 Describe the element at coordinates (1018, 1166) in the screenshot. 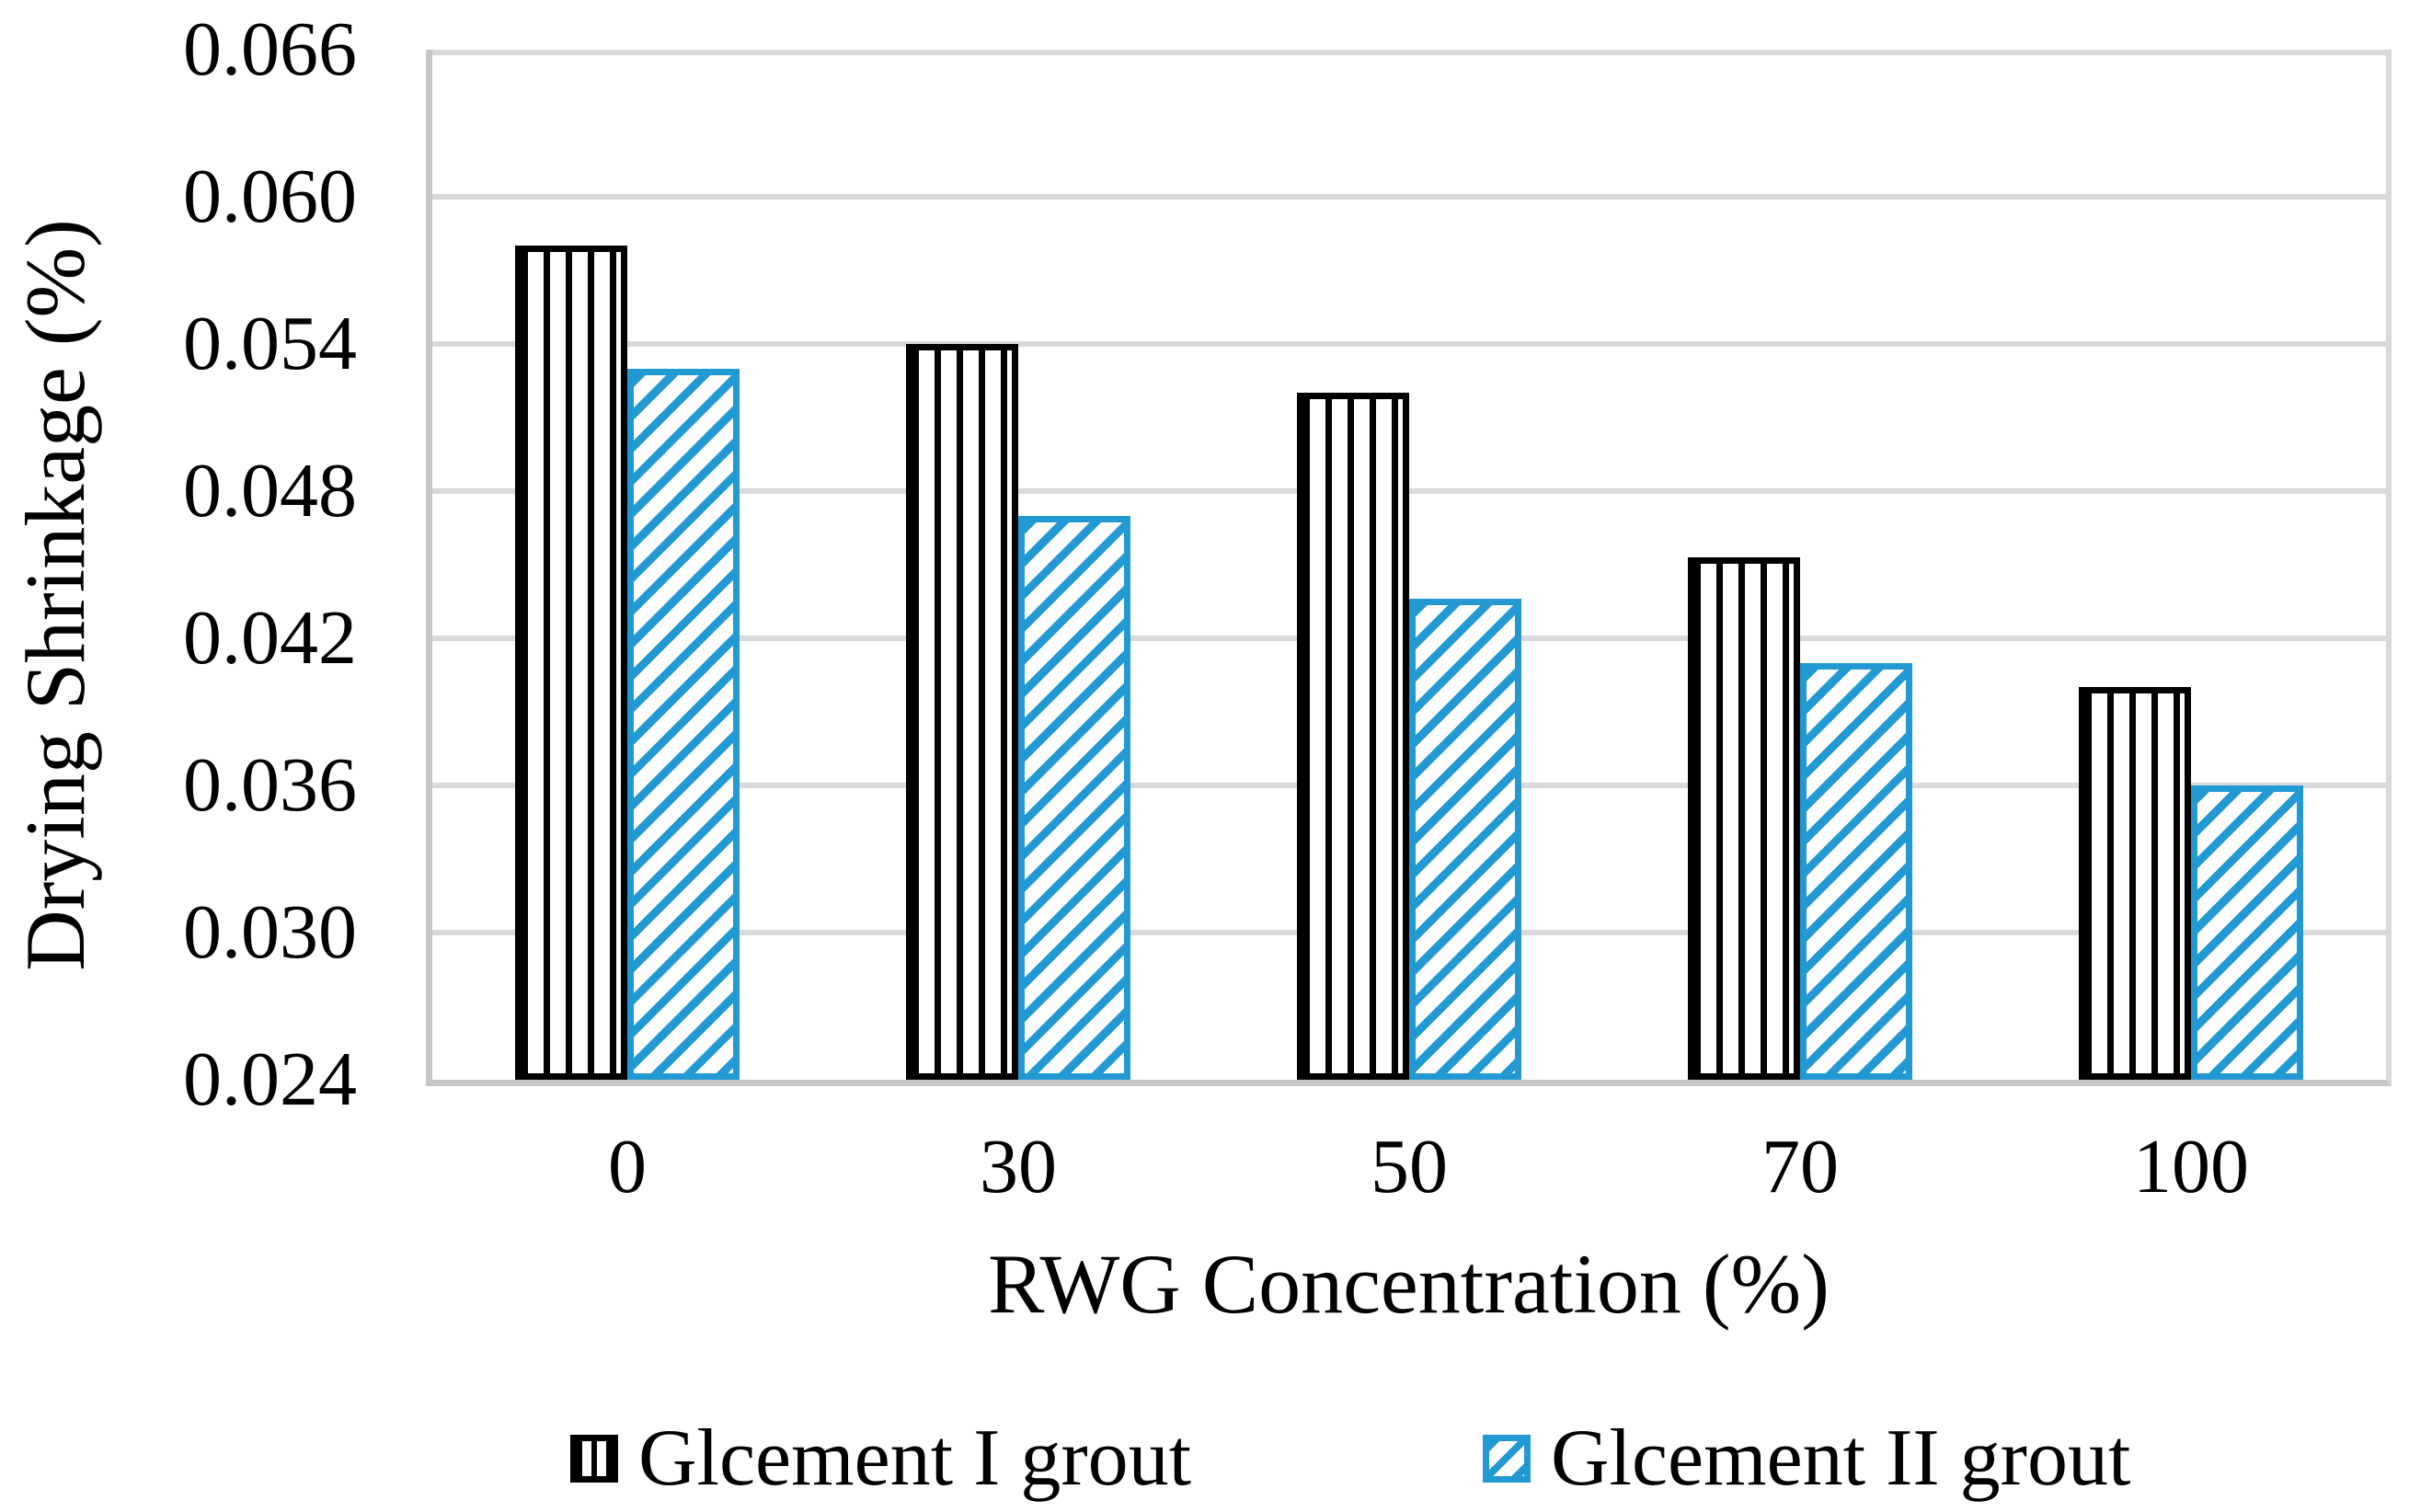

I see `x-tick-label: 30` at that location.